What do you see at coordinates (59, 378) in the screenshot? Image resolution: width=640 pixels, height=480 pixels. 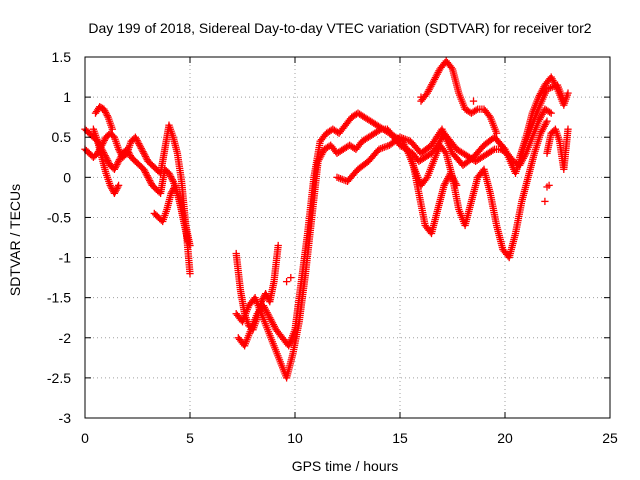 I see `y-tick-label: -2.5` at bounding box center [59, 378].